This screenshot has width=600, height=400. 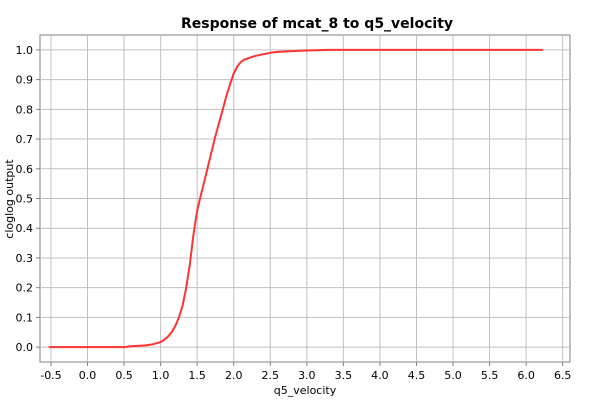 What do you see at coordinates (317, 24) in the screenshot?
I see `chart-title: Response of mcat_8 to q5_velocity` at bounding box center [317, 24].